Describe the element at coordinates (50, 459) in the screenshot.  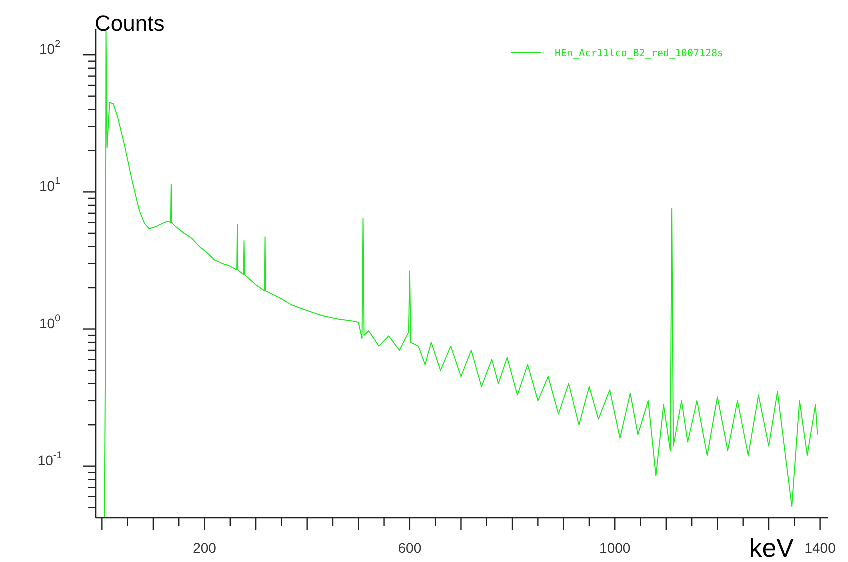
I see `y-tick-label: 10$^{-1}$` at that location.